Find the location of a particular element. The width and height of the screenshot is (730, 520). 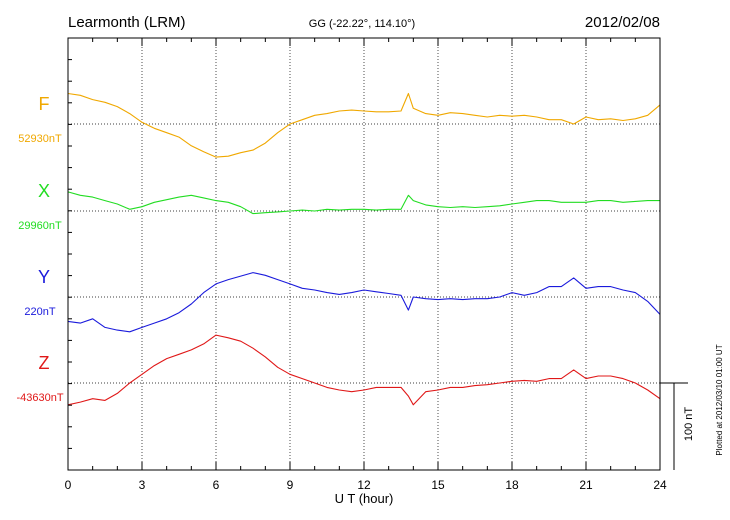

x-axis-label: U T (hour) is located at coordinates (364, 498).